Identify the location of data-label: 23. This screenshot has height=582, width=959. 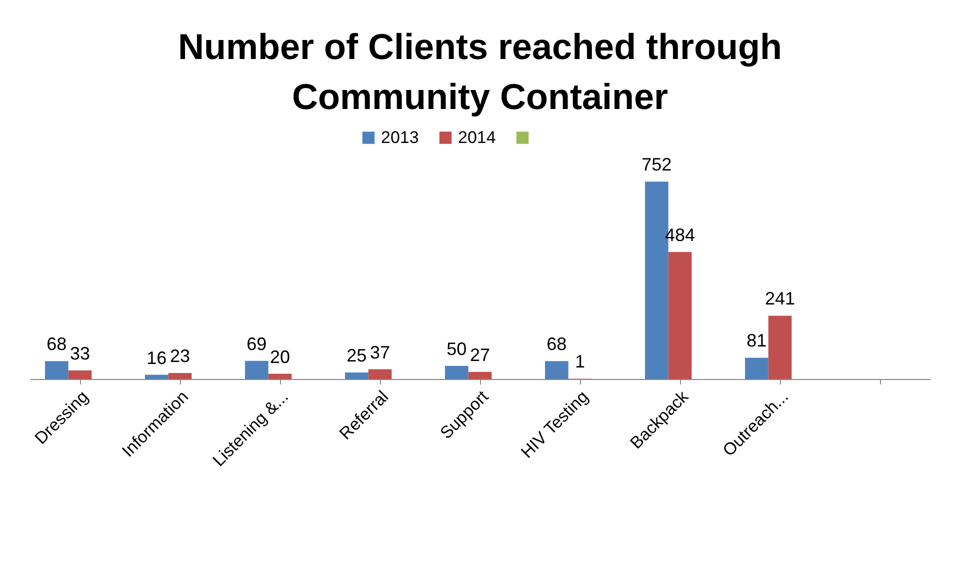
(180, 356).